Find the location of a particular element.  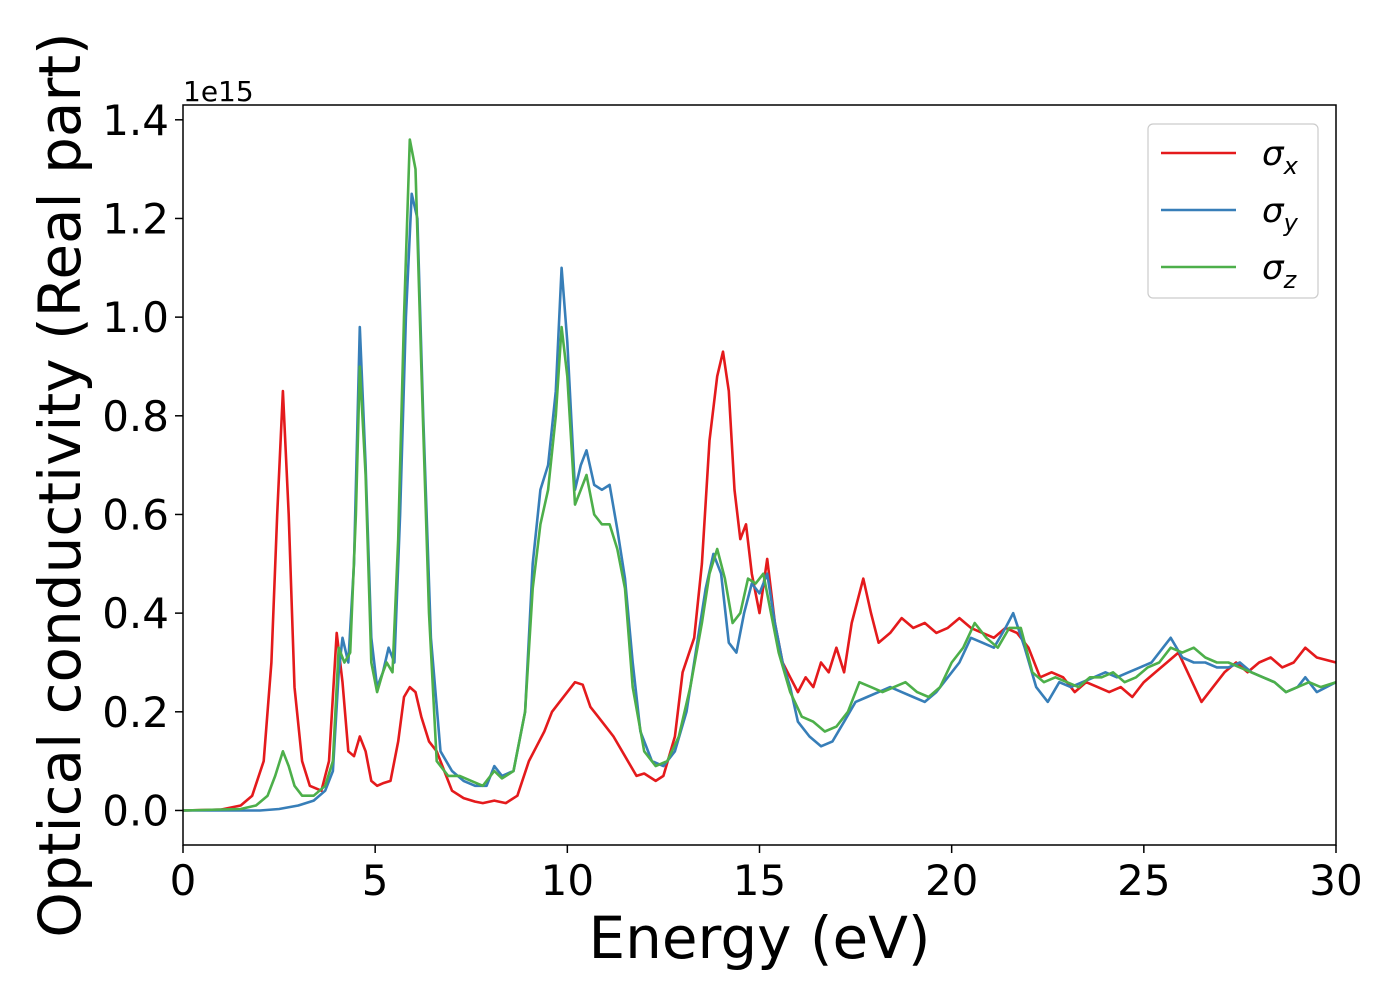

x-axis-ticks: 0 5 10 15 20 25 30 is located at coordinates (766, 875).